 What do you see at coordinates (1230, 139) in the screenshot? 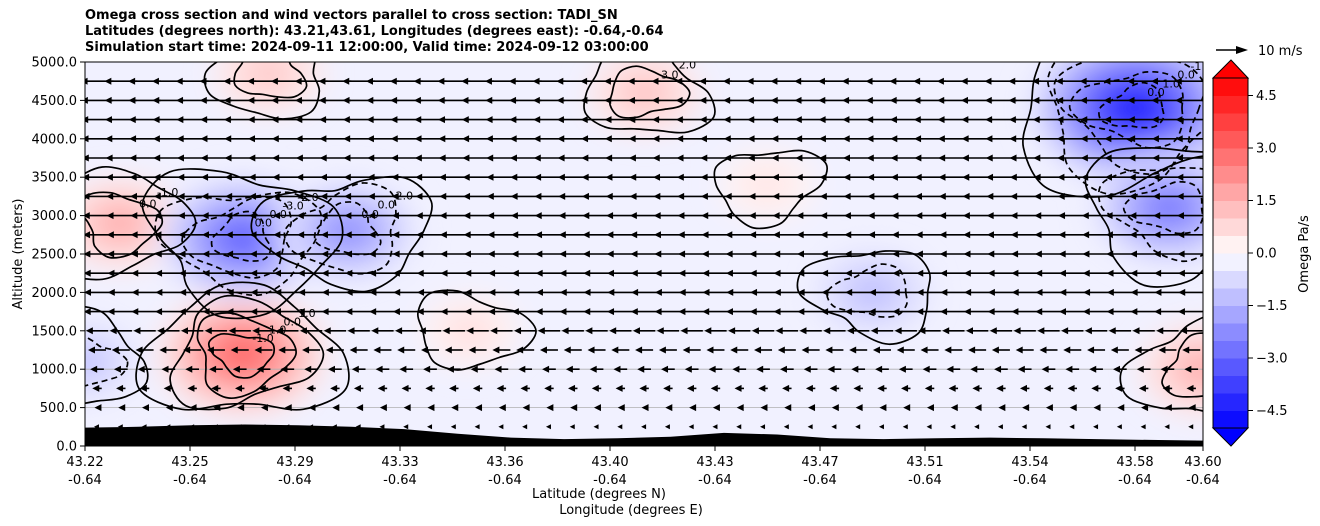
I see `colorbar-segment` at bounding box center [1230, 139].